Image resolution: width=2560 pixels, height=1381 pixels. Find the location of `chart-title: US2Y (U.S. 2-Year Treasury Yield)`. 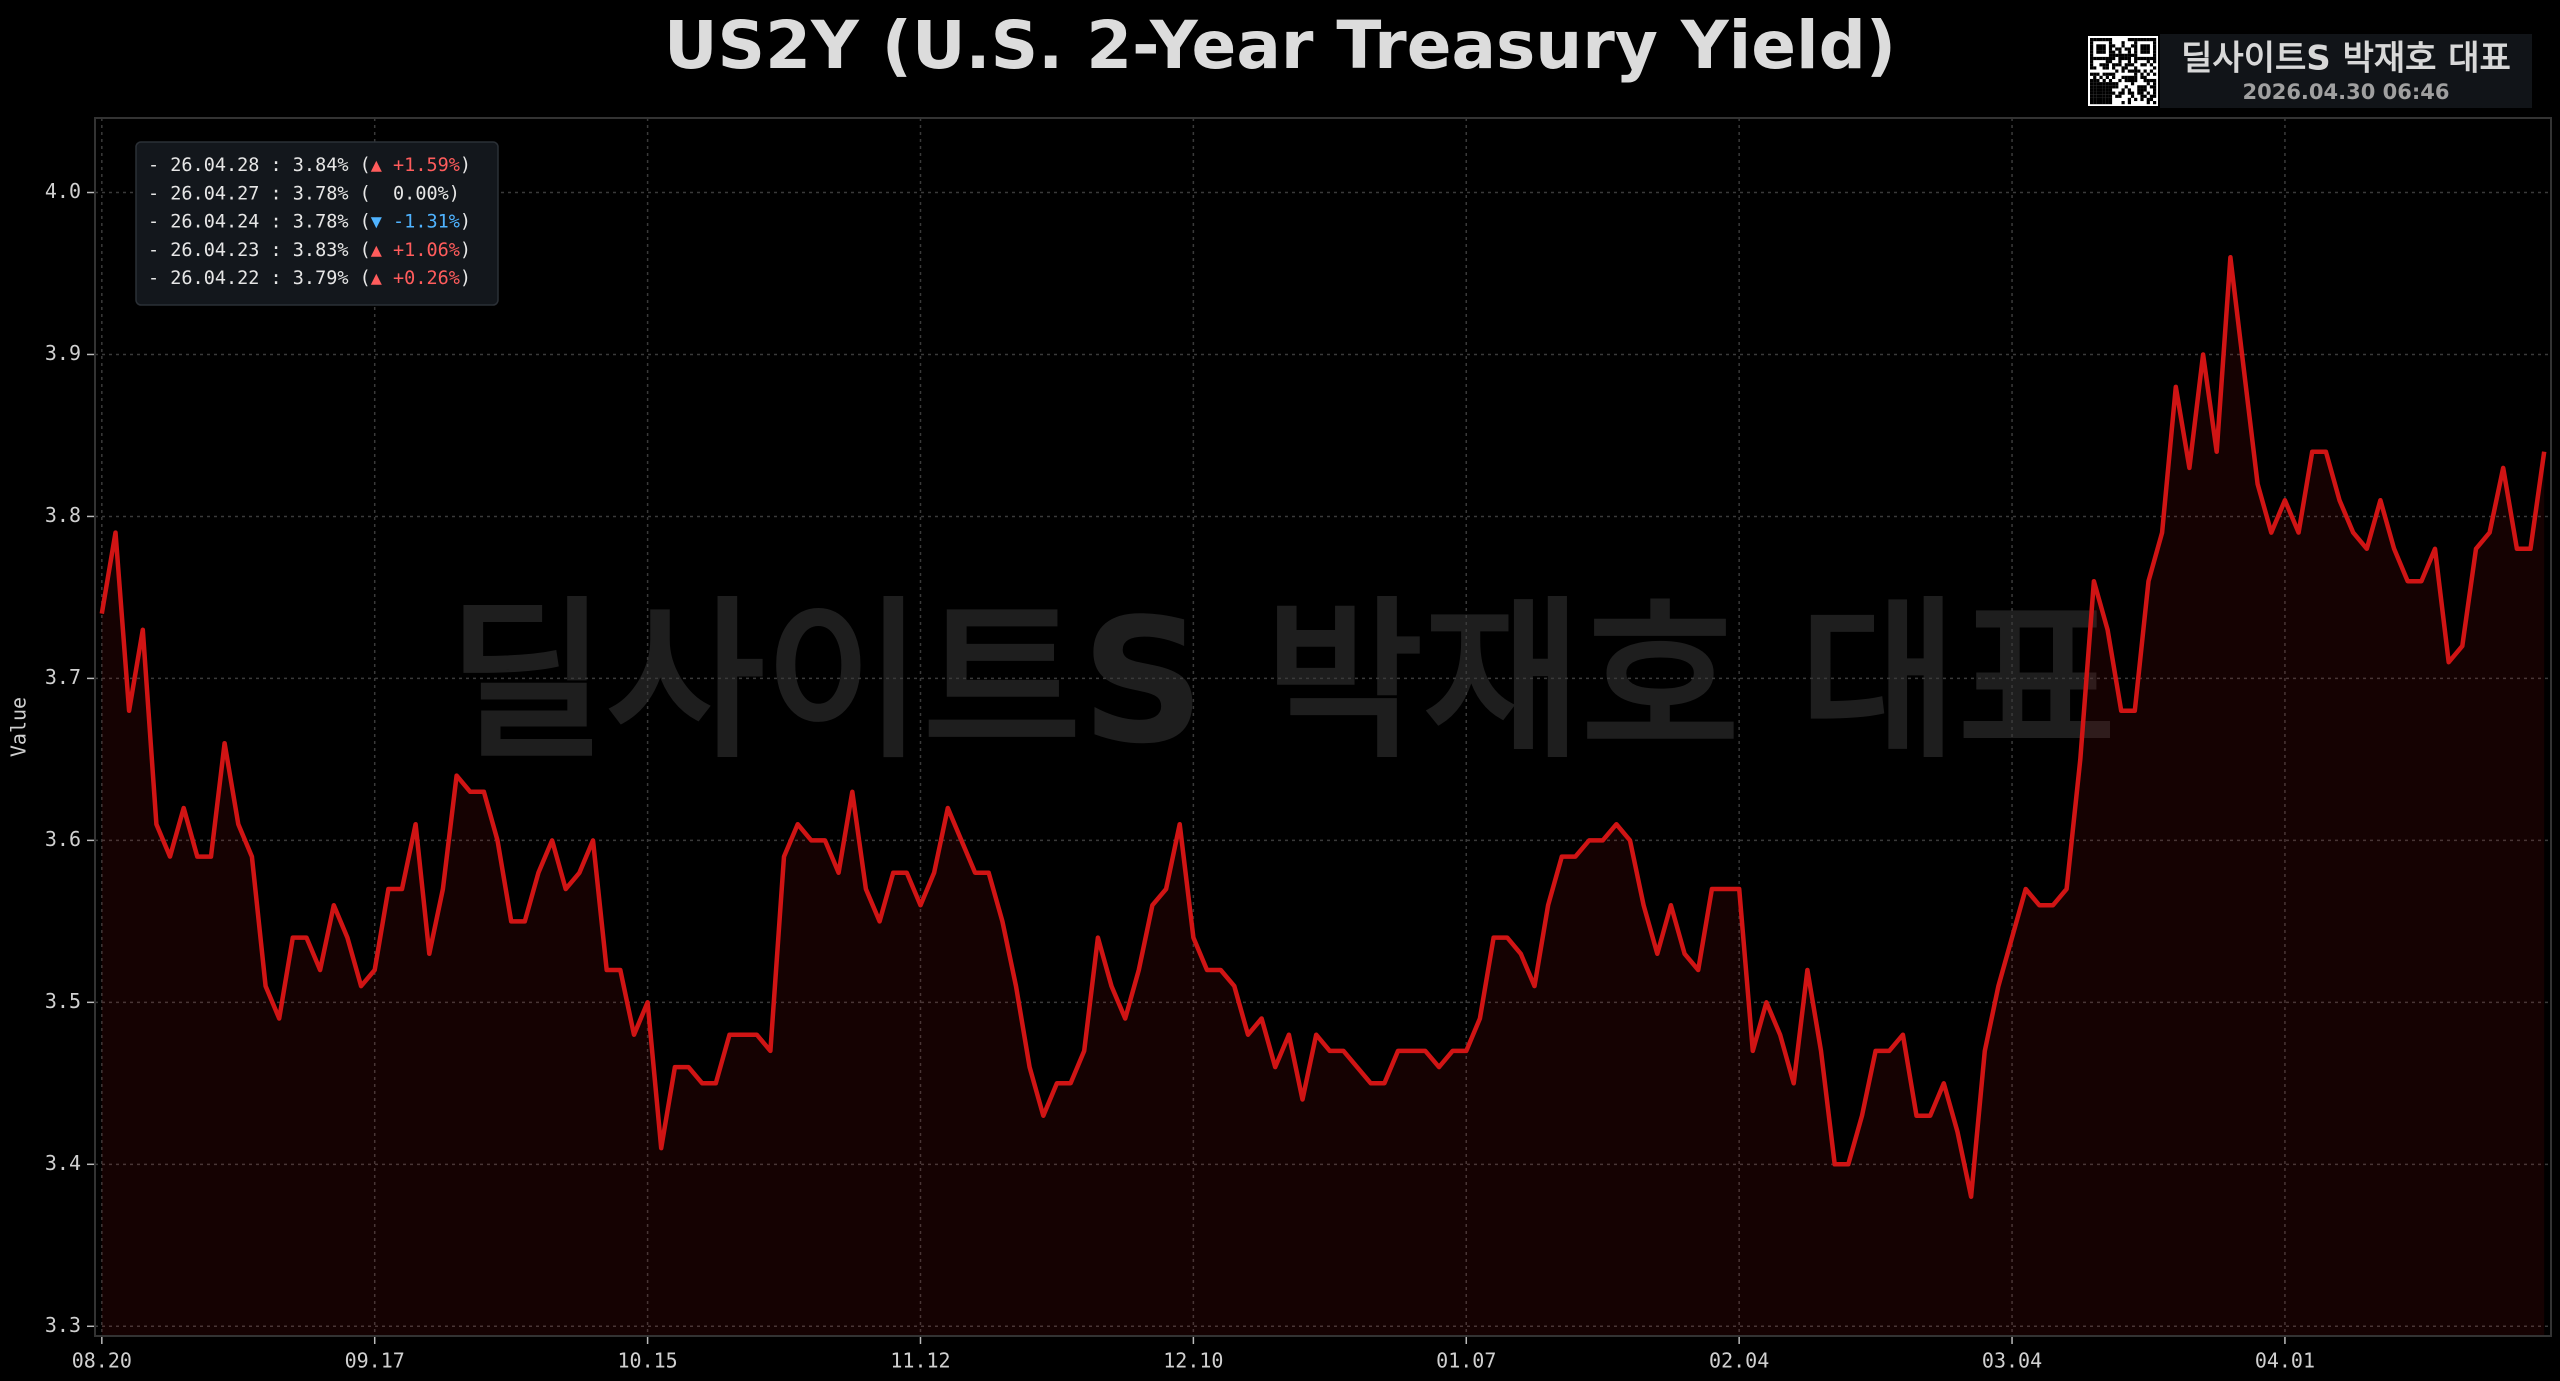

chart-title: US2Y (U.S. 2-Year Treasury Yield) is located at coordinates (1280, 45).